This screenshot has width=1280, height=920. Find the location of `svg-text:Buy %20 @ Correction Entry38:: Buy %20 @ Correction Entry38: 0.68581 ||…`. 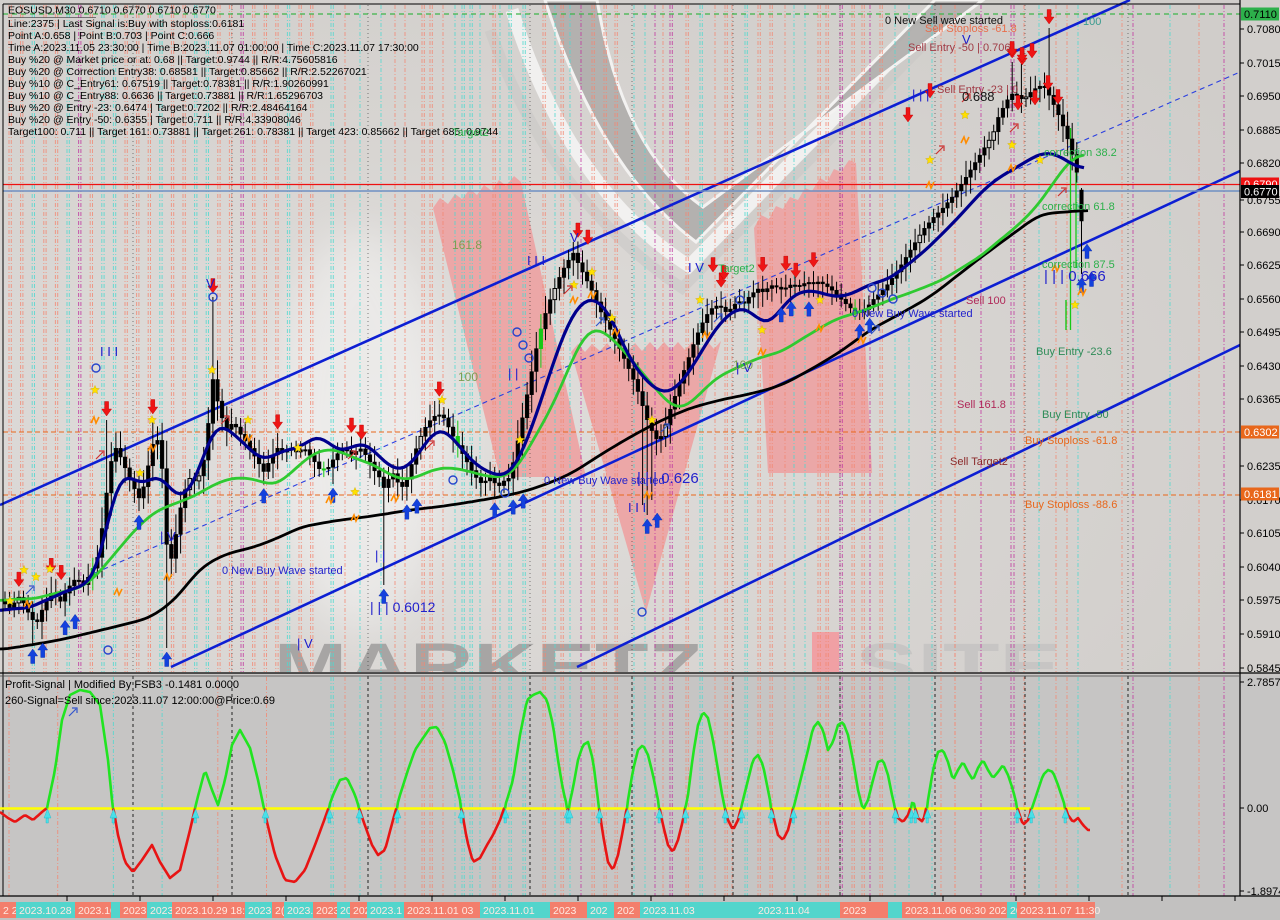

svg-text:Buy %20 @ Correction Entry38:: Buy %20 @ Correction Entry38: 0.68581 ||… is located at coordinates (187, 72).